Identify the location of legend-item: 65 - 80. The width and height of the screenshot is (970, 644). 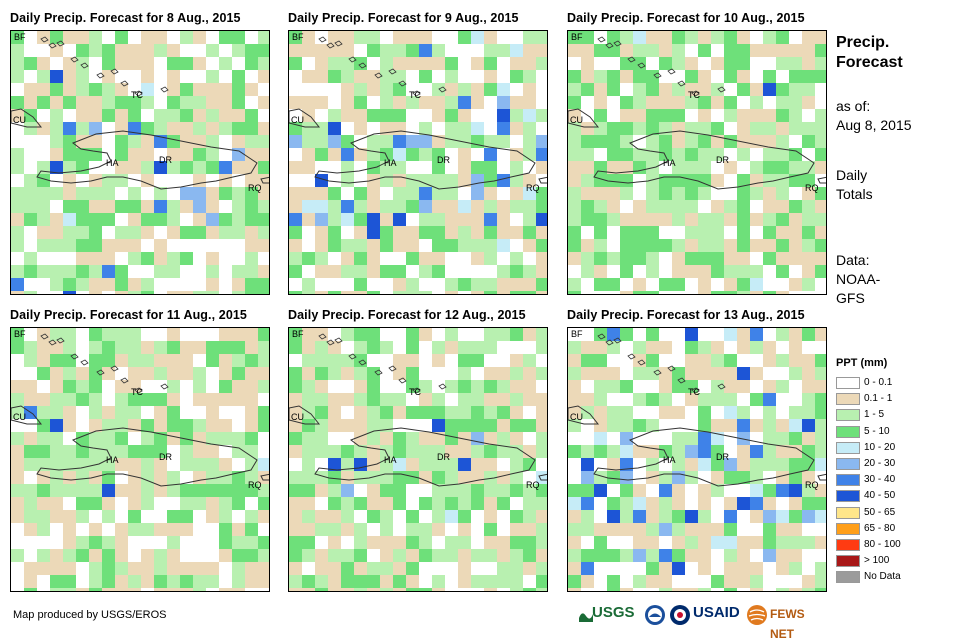
(896, 529).